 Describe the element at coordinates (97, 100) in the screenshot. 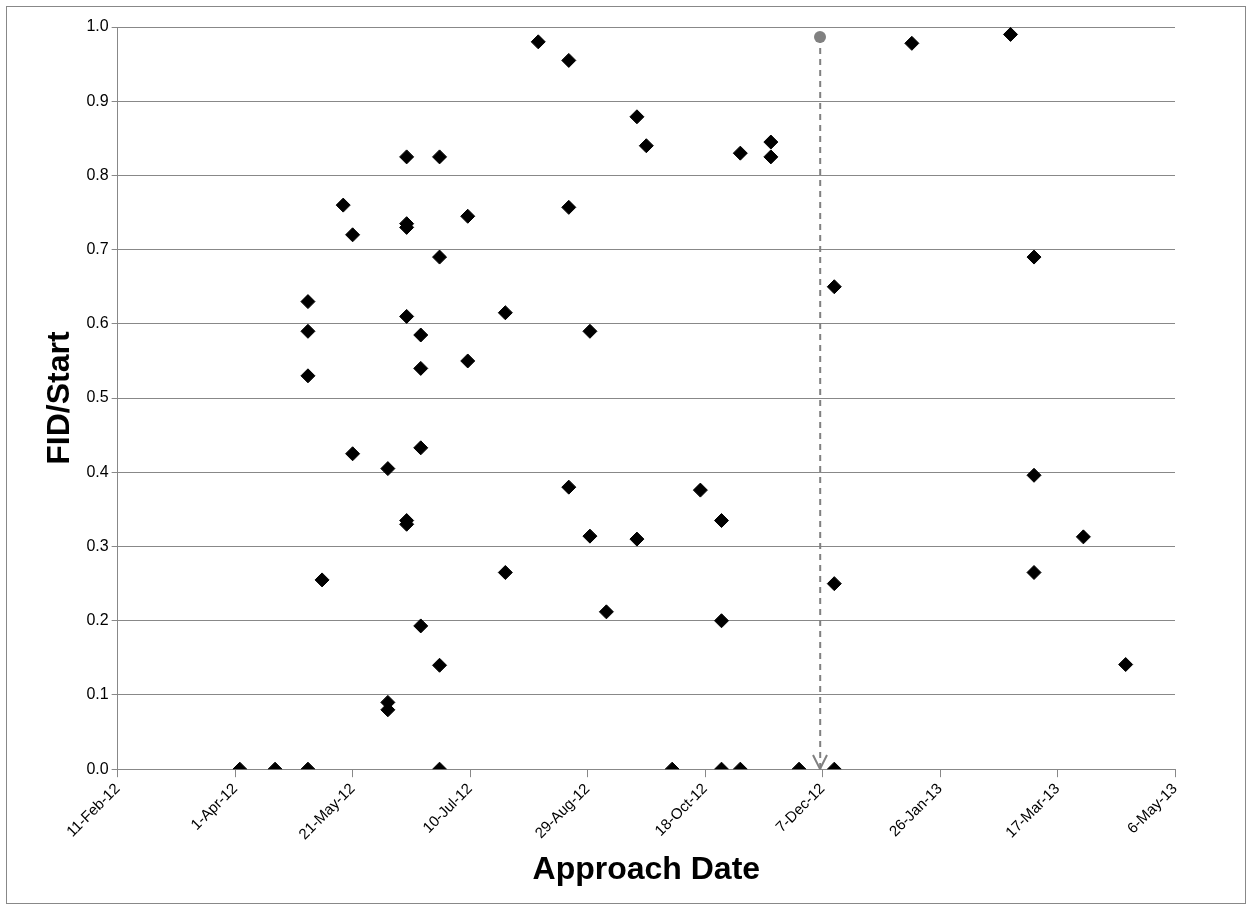

I see `y-tick-label: 0.9` at that location.